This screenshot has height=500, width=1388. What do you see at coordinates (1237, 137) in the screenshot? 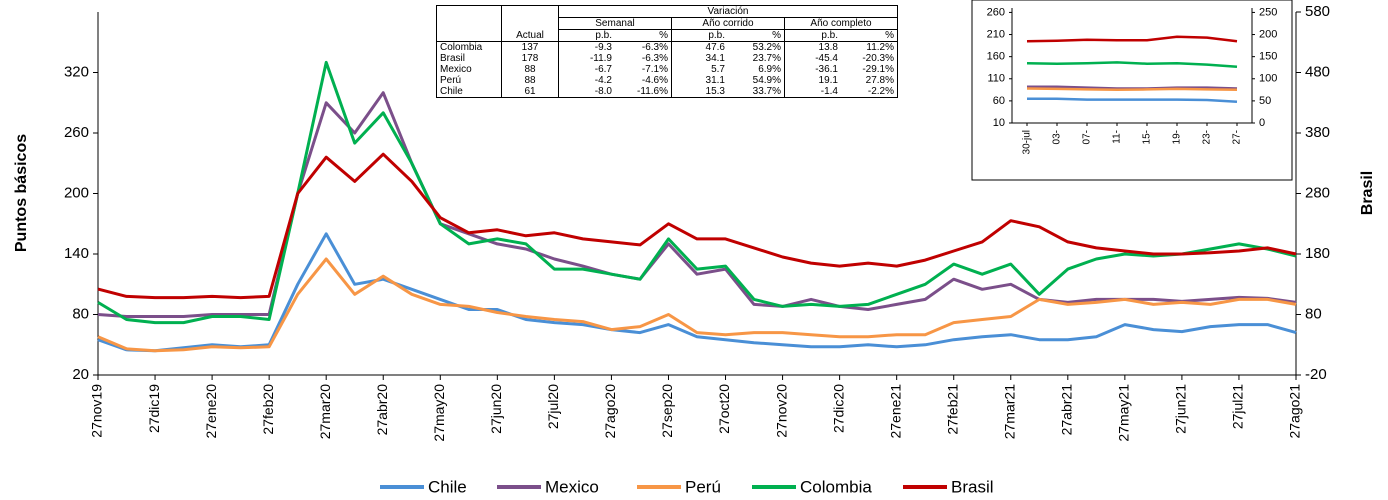
I see `x-tick-label: 27-` at bounding box center [1237, 137].